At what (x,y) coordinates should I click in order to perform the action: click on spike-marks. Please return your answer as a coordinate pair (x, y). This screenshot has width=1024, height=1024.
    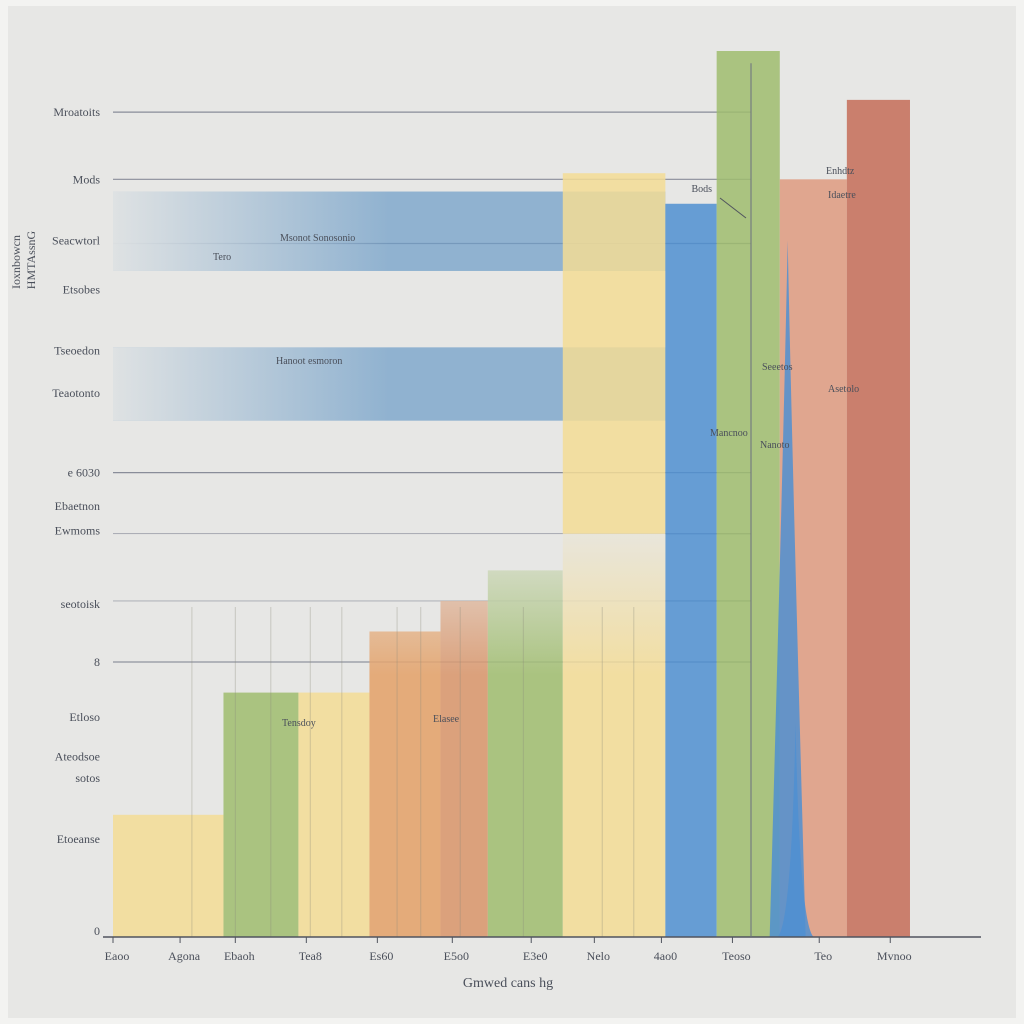
    Looking at the image, I should click on (791, 589).